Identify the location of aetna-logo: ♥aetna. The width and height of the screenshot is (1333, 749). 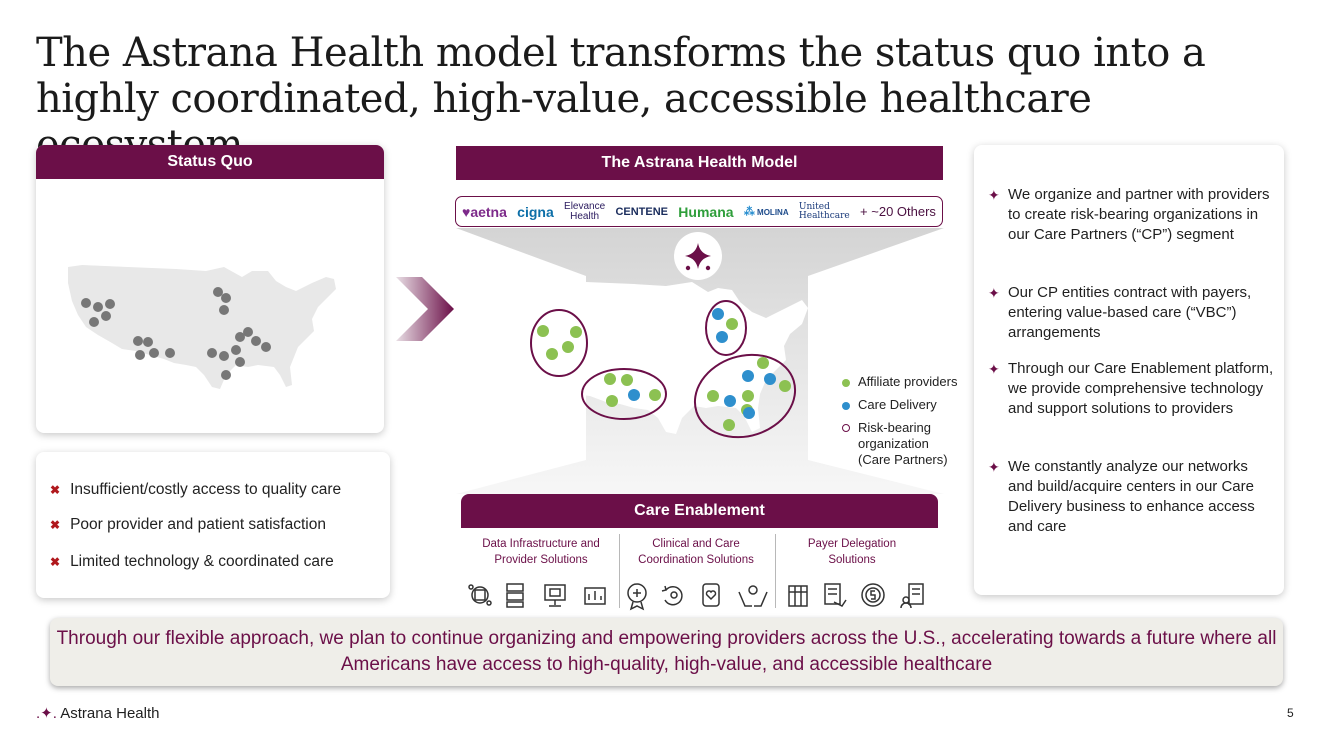
(484, 211).